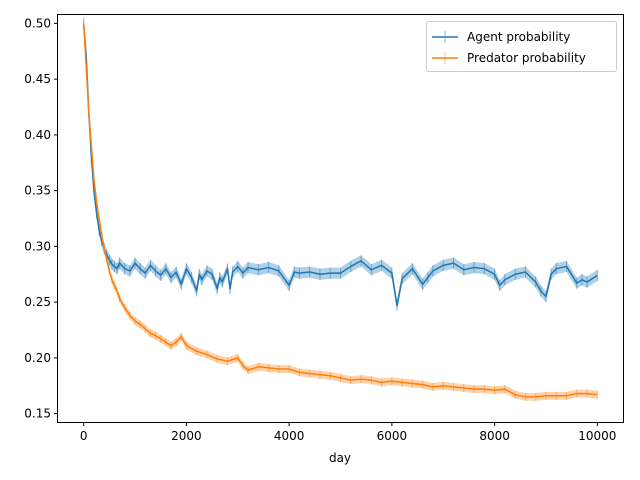 The image size is (640, 480). Describe the element at coordinates (84, 436) in the screenshot. I see `x-tick-label: 0` at that location.